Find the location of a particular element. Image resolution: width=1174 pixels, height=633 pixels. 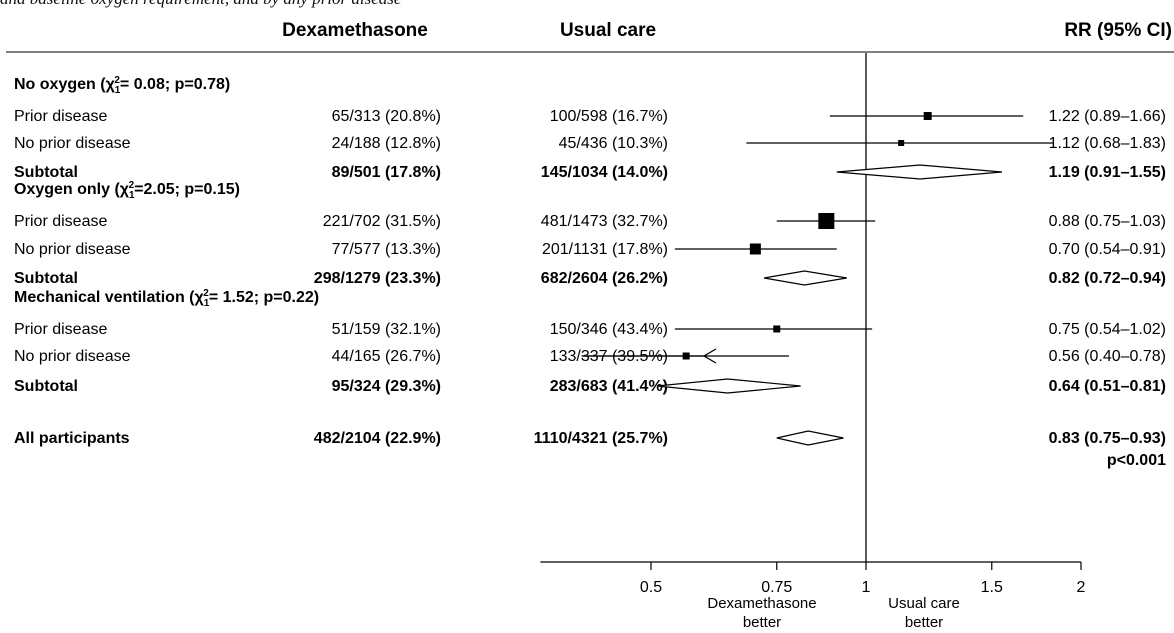

row-dex: 89/501 (17.8%) is located at coordinates (386, 172).